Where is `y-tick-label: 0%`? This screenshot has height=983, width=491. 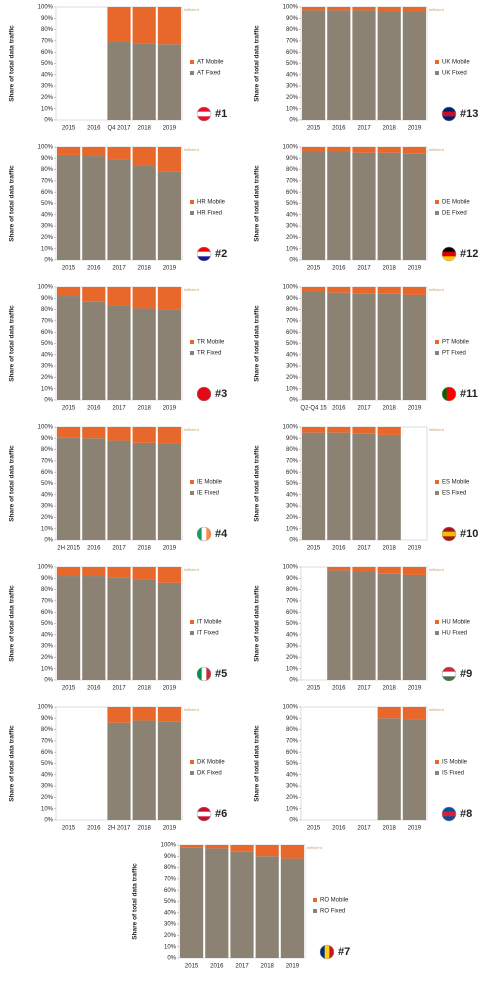
y-tick-label: 0% is located at coordinates (293, 681).